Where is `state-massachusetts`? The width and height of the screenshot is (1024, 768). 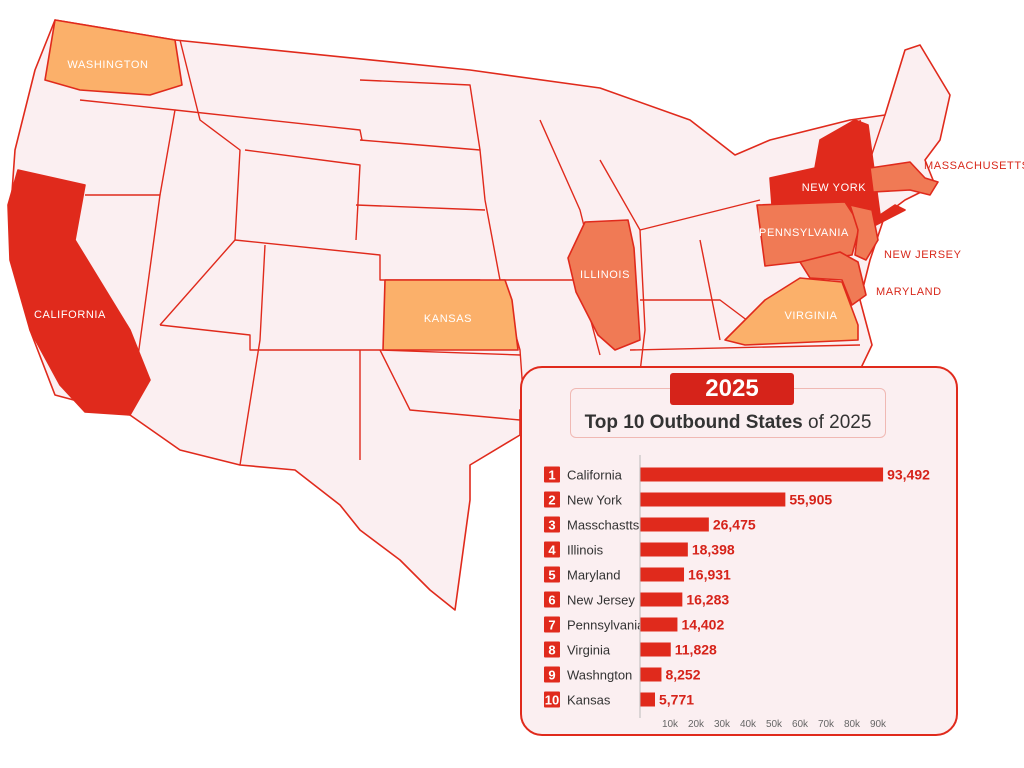 state-massachusetts is located at coordinates (904, 178).